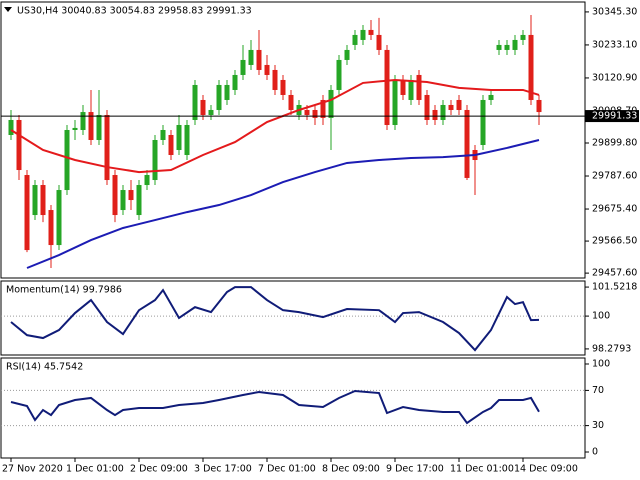 This screenshot has width=640, height=480. I want to click on x-tick-label: 9 Dec 17:00, so click(415, 469).